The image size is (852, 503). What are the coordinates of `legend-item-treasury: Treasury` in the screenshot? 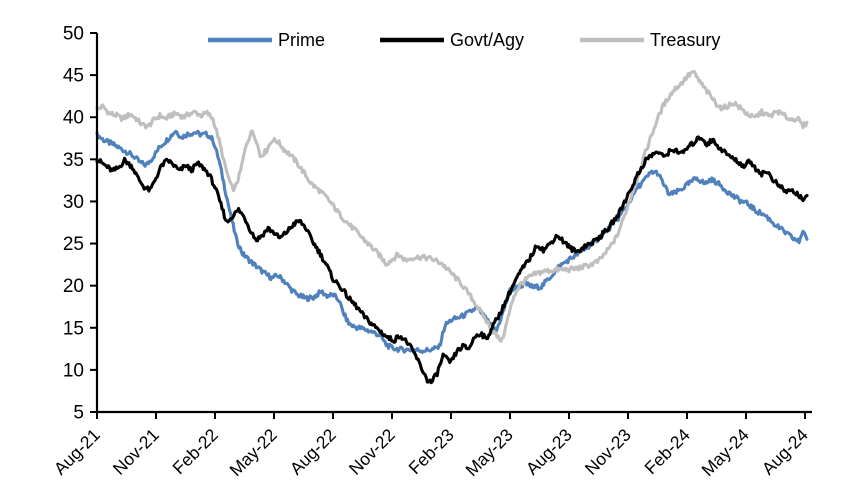 It's located at (650, 40).